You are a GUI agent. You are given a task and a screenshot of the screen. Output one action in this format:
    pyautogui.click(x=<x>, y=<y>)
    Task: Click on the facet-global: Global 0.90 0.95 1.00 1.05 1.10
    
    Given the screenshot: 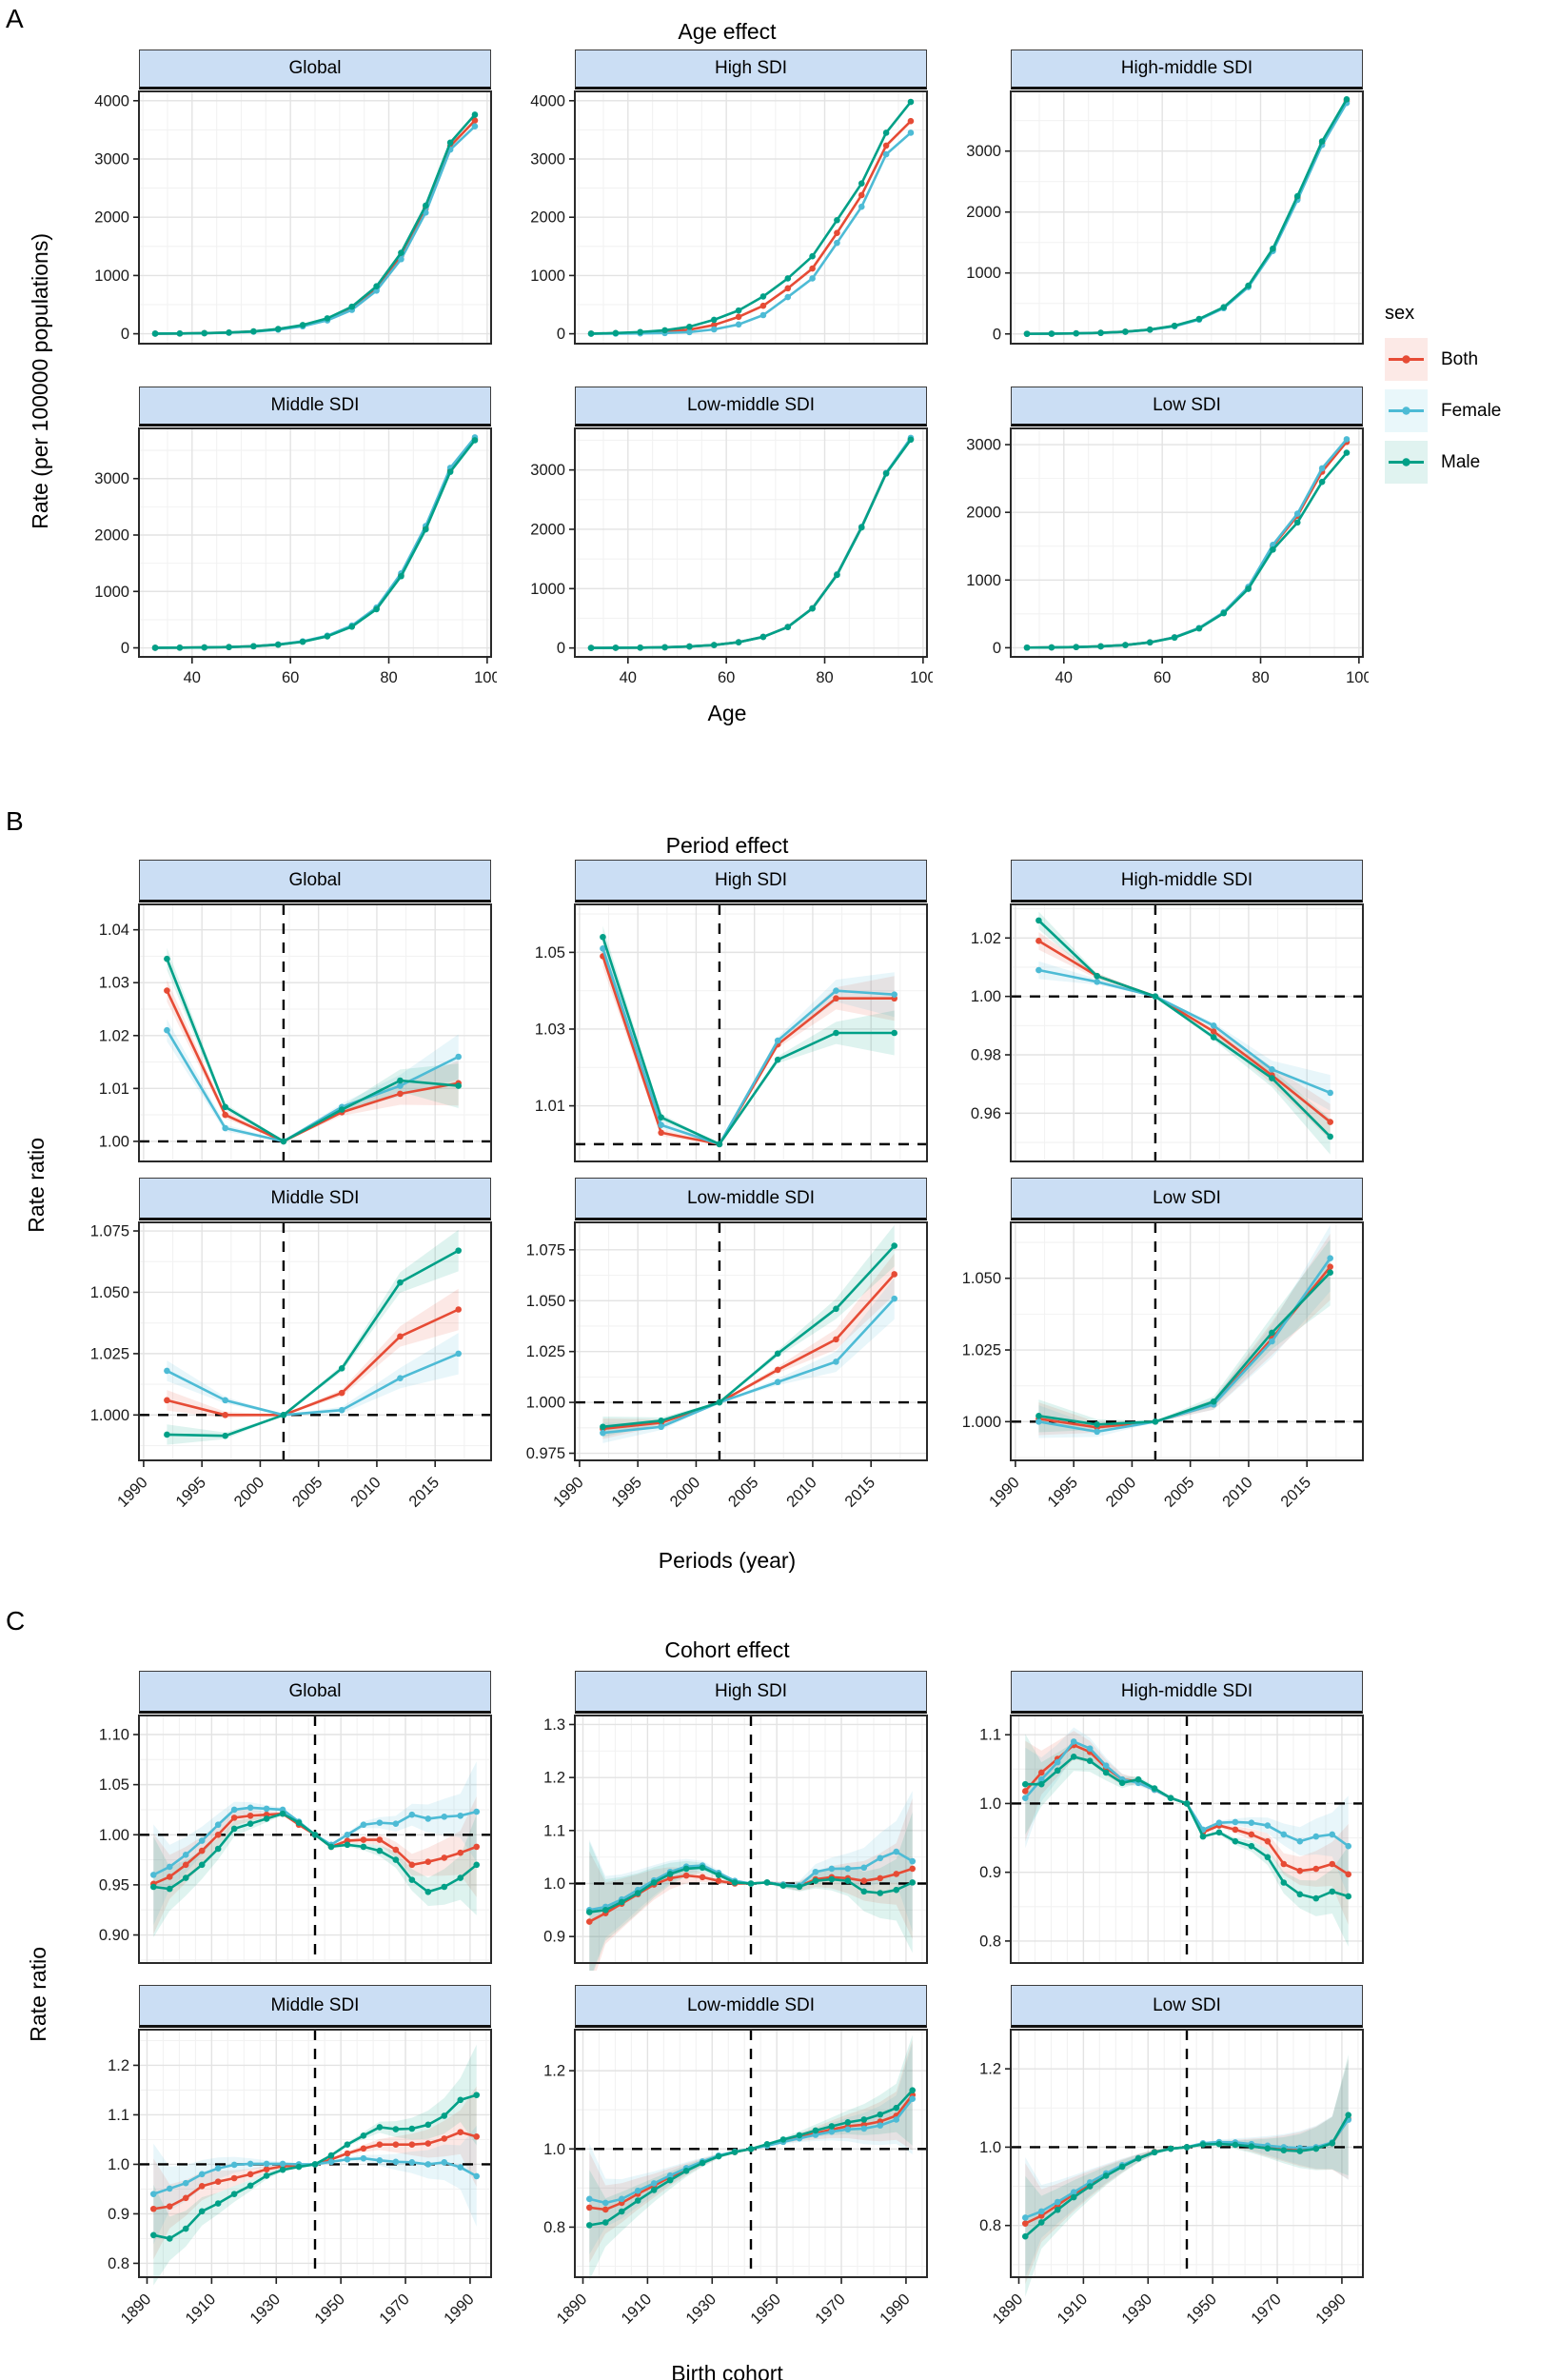 What is the action you would take?
    pyautogui.click(x=289, y=1821)
    